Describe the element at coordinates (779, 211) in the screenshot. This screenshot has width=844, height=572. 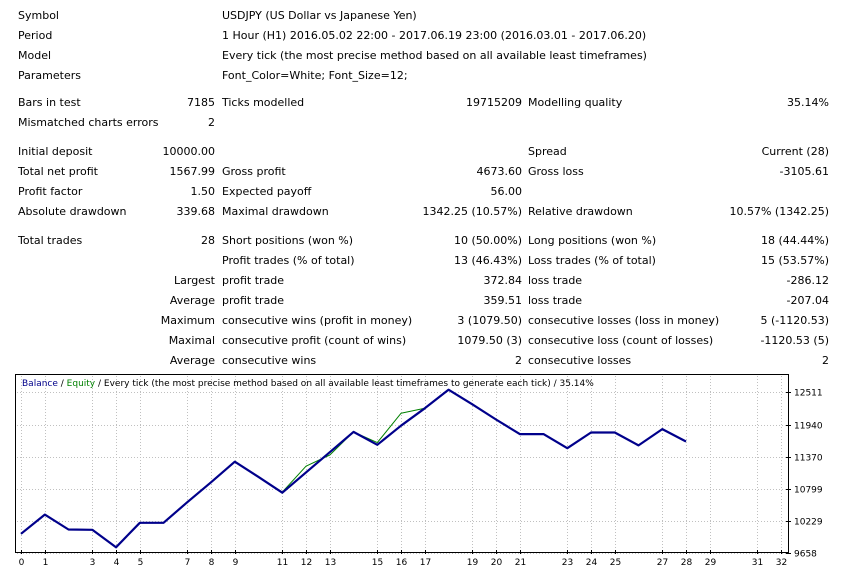
I see `relative-drawdown-value: 10.57% (1342.25)` at that location.